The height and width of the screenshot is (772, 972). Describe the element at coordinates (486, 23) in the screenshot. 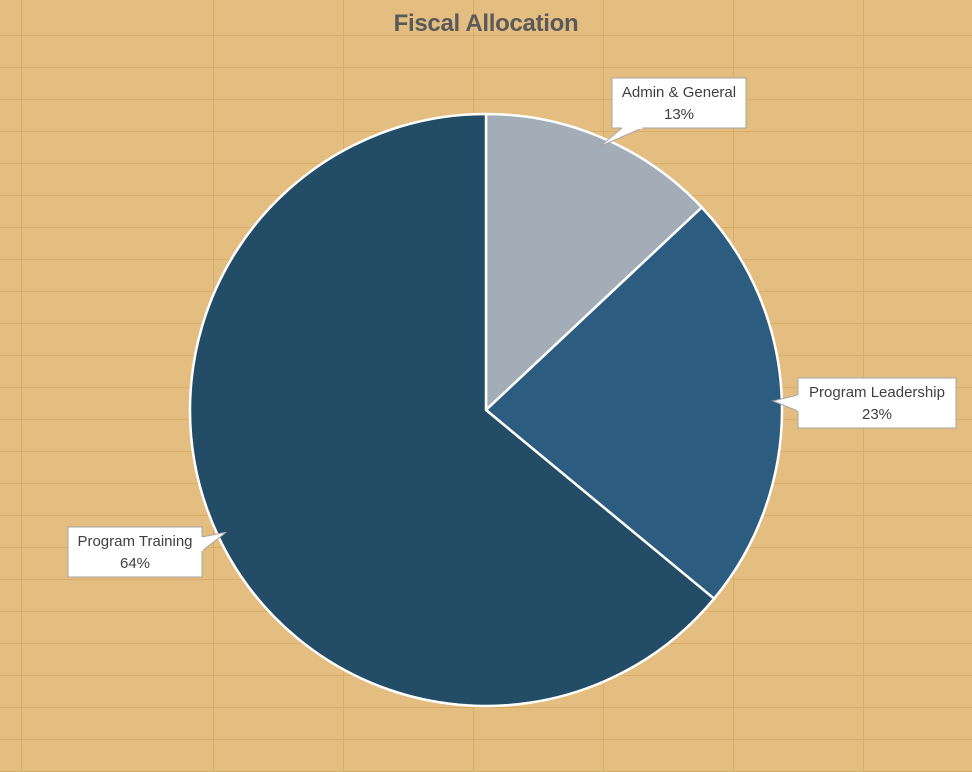

I see `chart-title: Fiscal Allocation` at that location.